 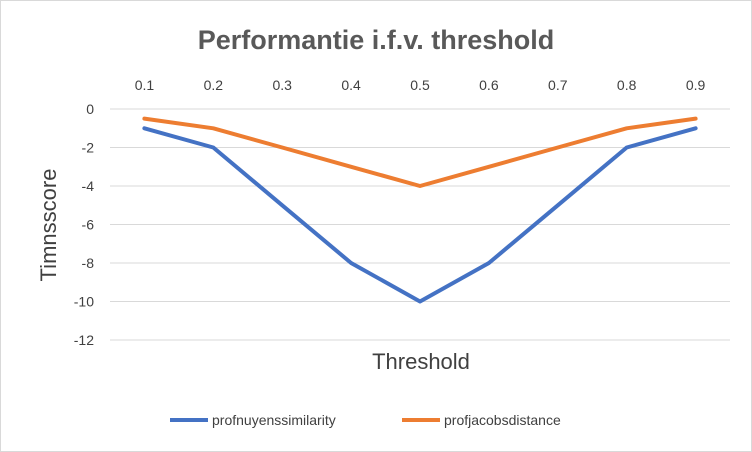 What do you see at coordinates (351, 85) in the screenshot?
I see `x-tick-label: 0.4` at bounding box center [351, 85].